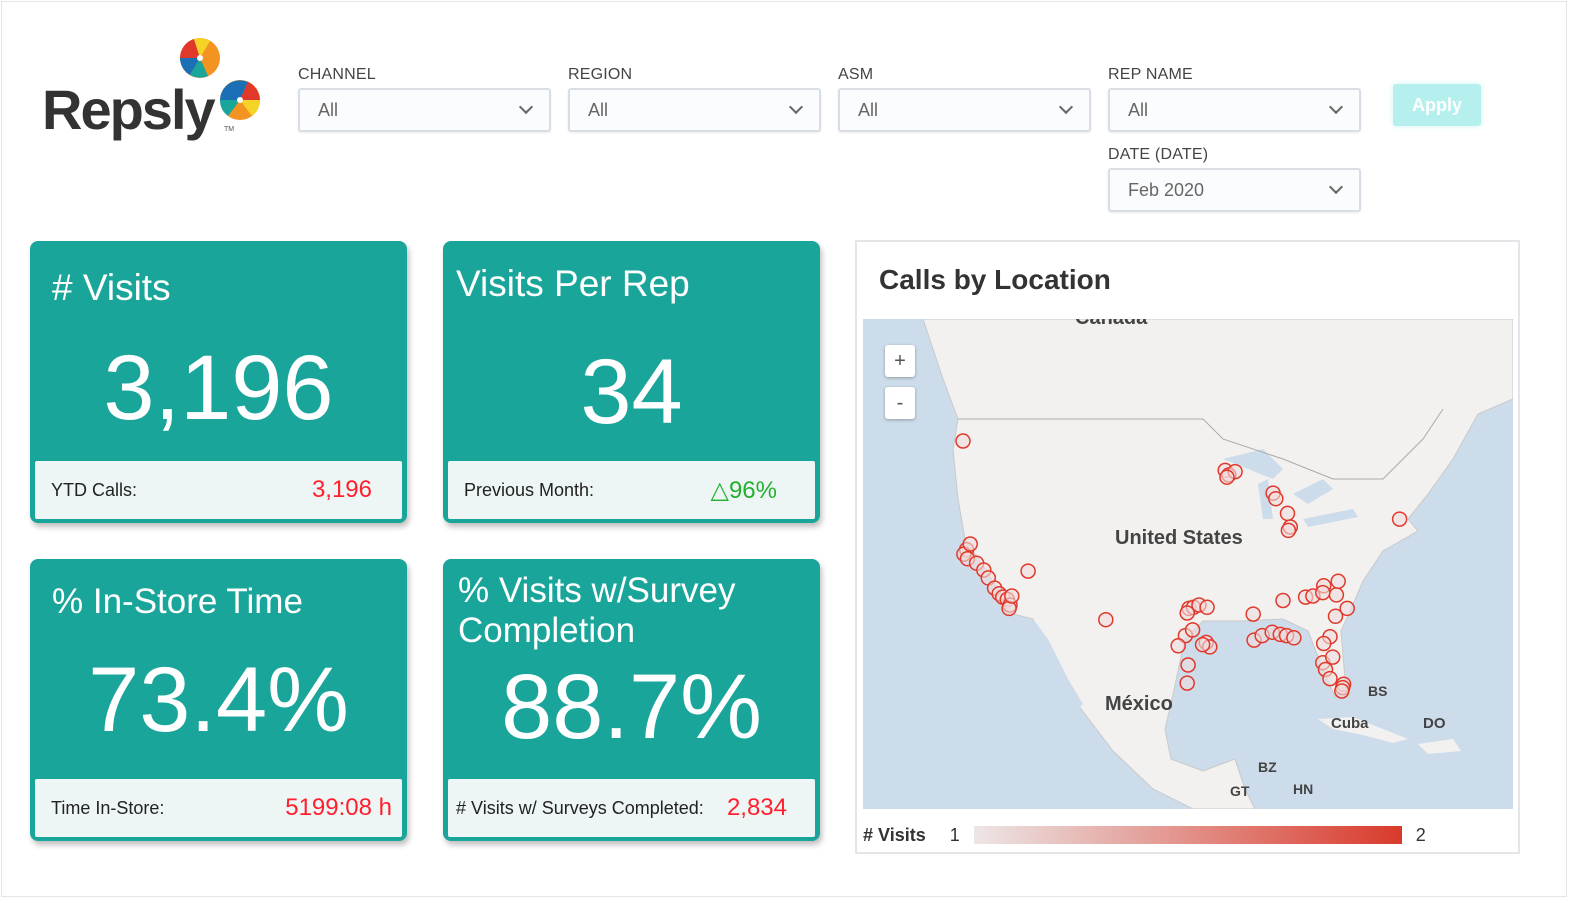 This screenshot has width=1575, height=903. Describe the element at coordinates (1058, 665) in the screenshot. I see `baja-gulf` at that location.